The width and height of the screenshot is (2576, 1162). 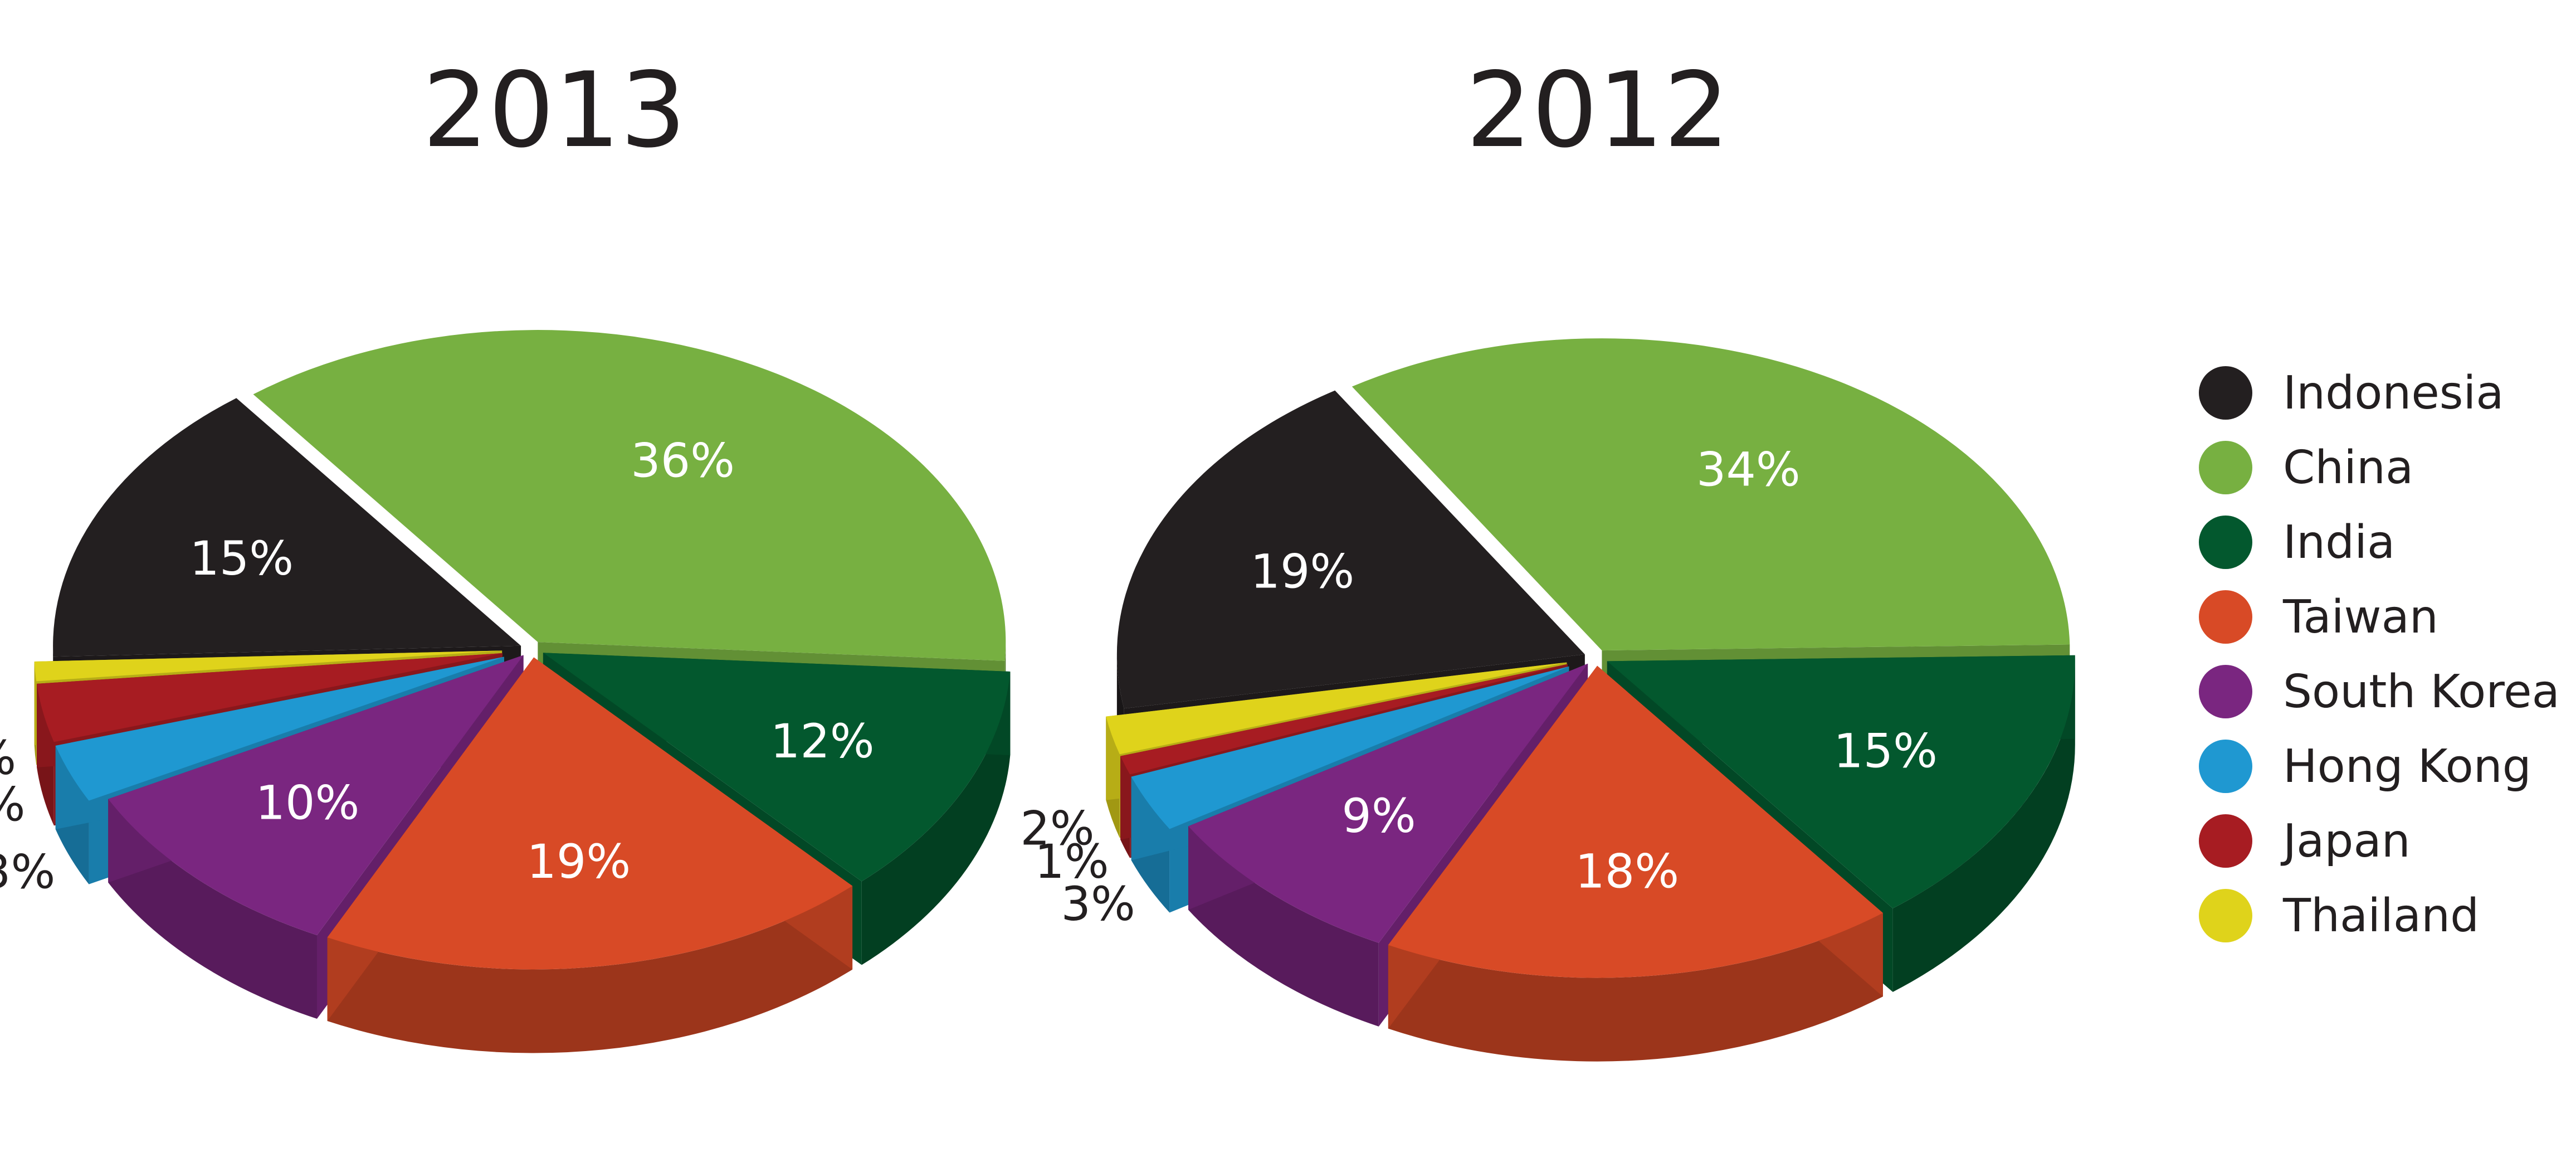 What do you see at coordinates (1057, 828) in the screenshot?
I see `slice-label-thailand: 2%` at bounding box center [1057, 828].